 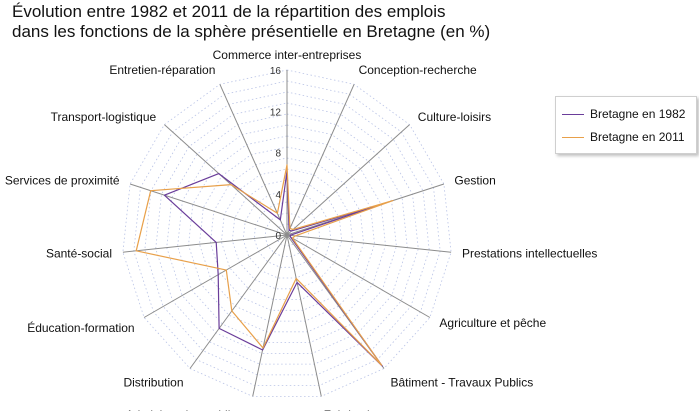 I want to click on legend-item-1982: Bretagne en 1982, so click(x=623, y=114).